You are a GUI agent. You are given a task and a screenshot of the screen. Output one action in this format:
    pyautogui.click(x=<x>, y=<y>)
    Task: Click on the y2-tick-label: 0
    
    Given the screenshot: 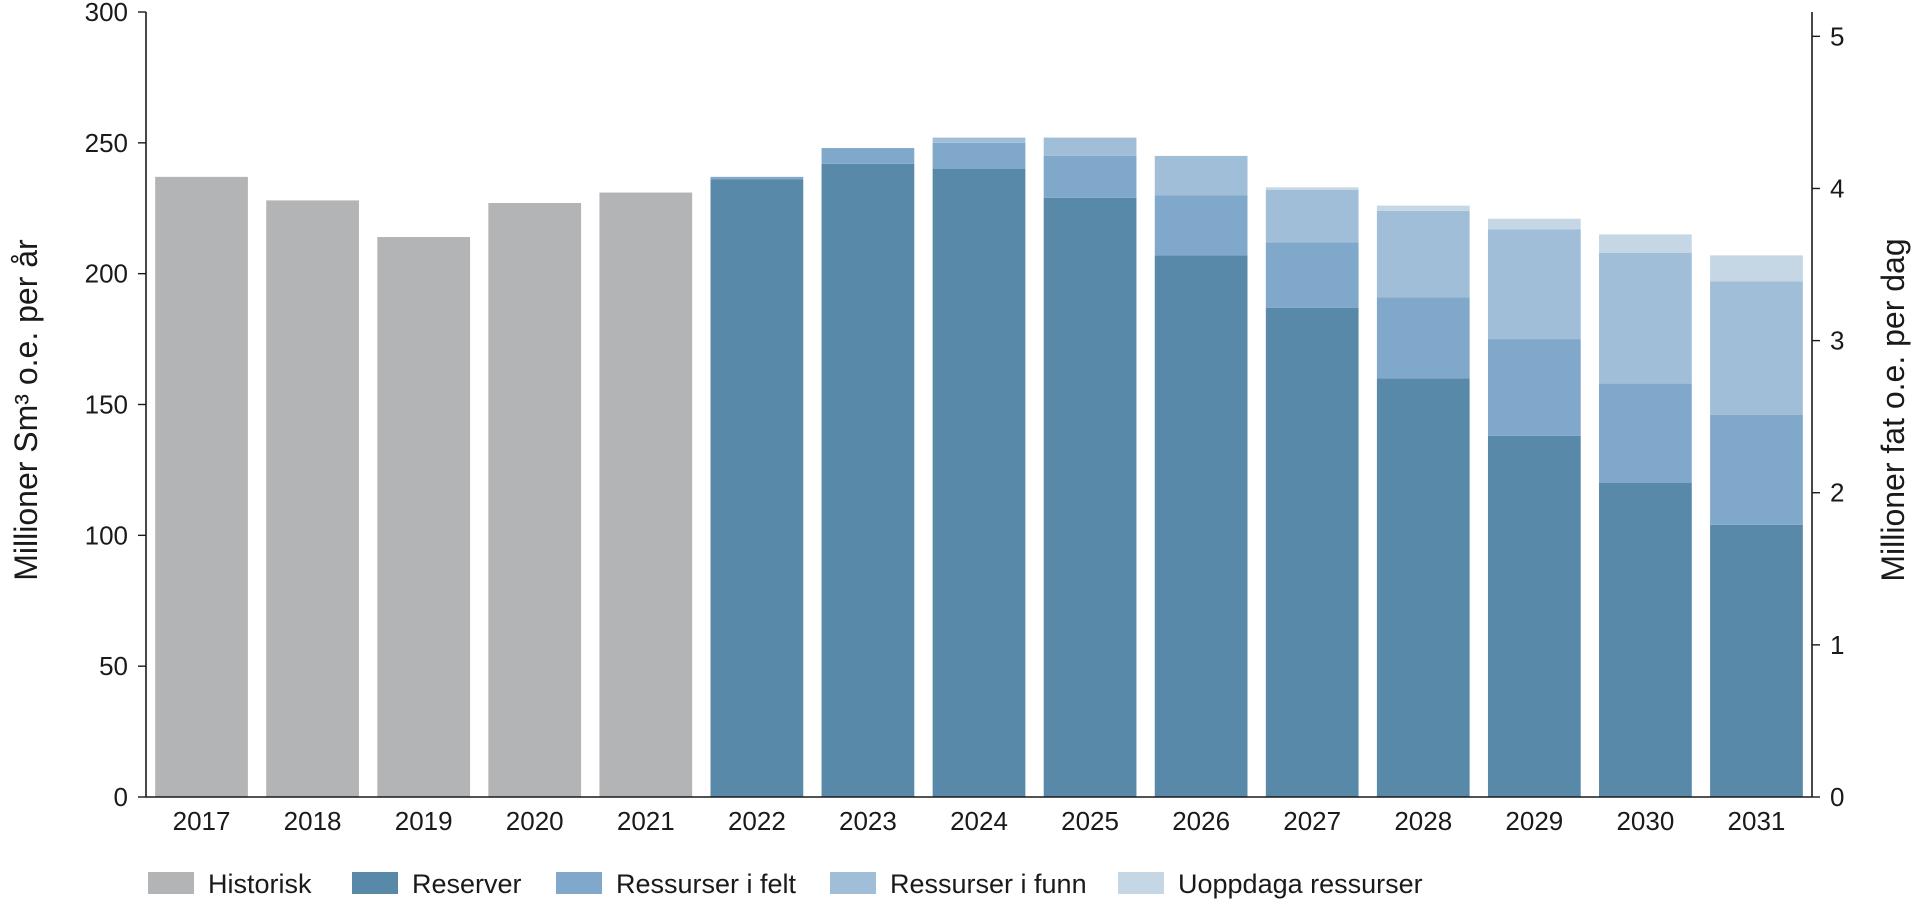 What is the action you would take?
    pyautogui.click(x=1837, y=797)
    